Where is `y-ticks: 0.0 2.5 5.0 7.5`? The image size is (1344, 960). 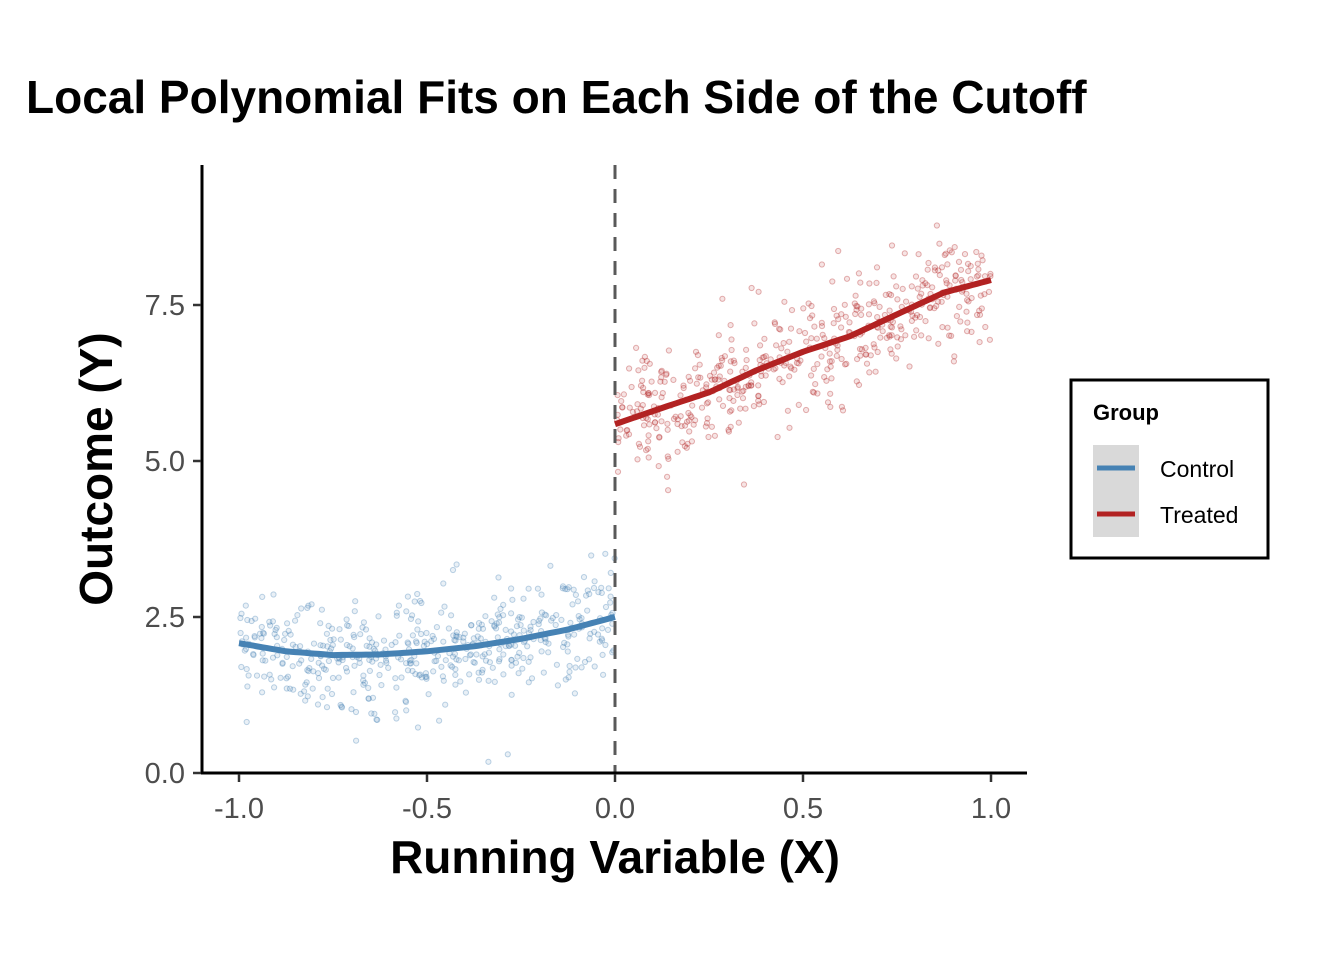
y-ticks: 0.0 2.5 5.0 7.5 is located at coordinates (173, 540).